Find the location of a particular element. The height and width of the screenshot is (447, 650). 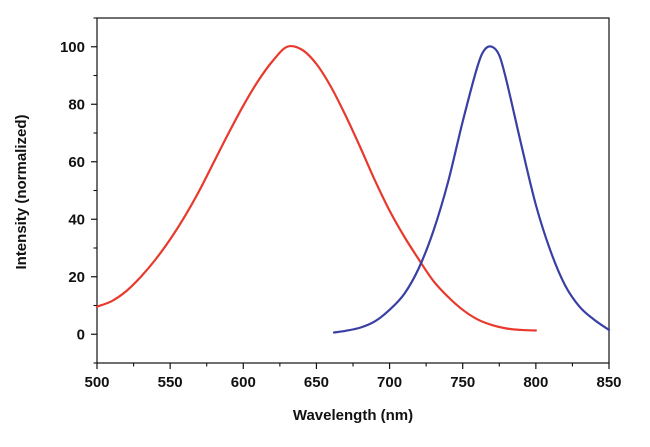

x-tick-label: 700 is located at coordinates (389, 382).